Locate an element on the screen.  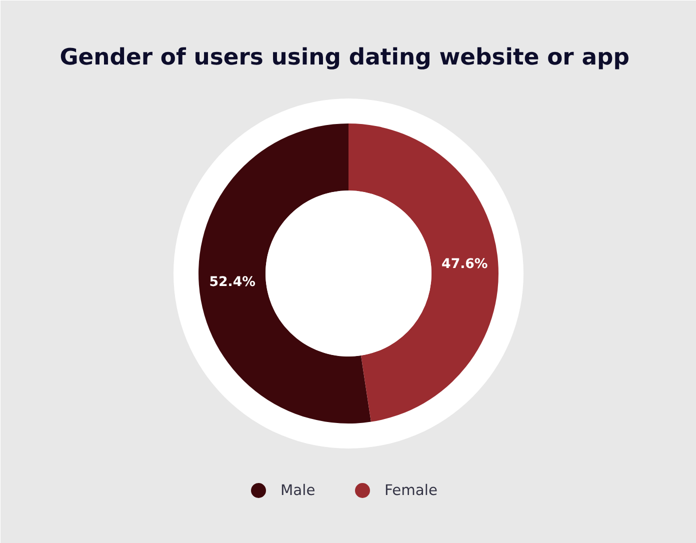
legend-label: Male is located at coordinates (298, 490).